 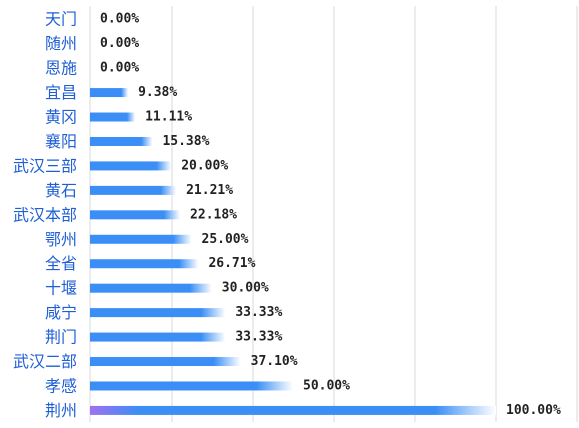 What do you see at coordinates (274, 361) in the screenshot?
I see `value-label-14: 37.10%` at bounding box center [274, 361].